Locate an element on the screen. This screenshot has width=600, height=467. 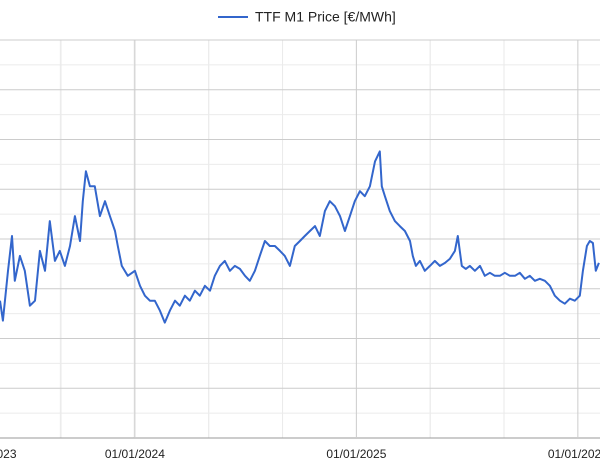
x-tick-label: 01/01/2024 is located at coordinates (135, 454).